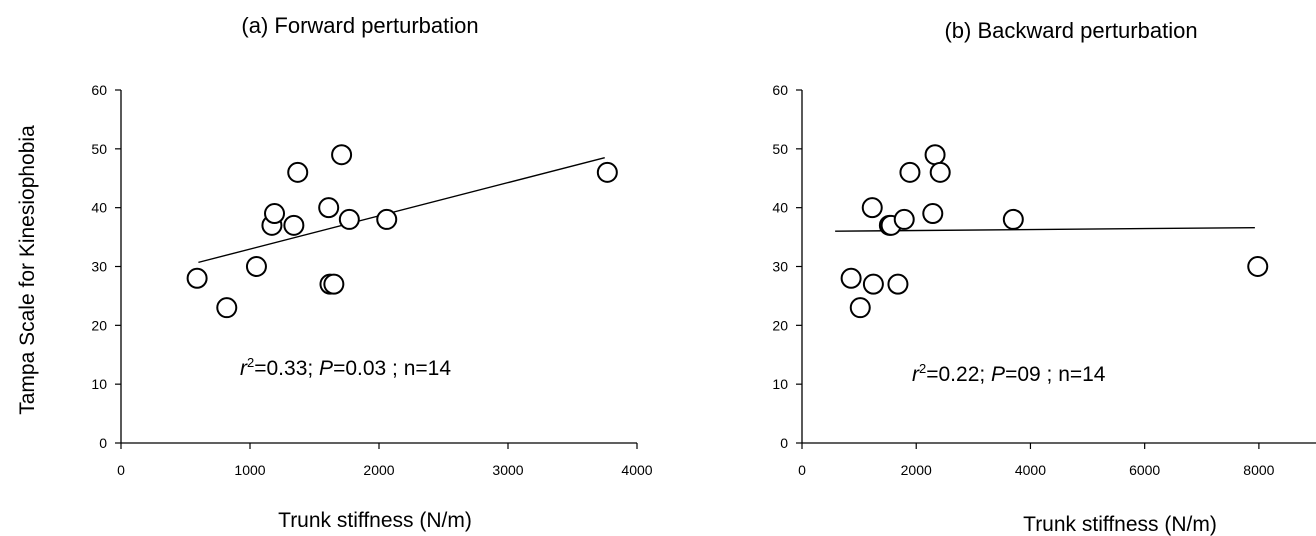 The height and width of the screenshot is (536, 1316). What do you see at coordinates (1055, 374) in the screenshot?
I see `p-value: =09 ; n=14` at bounding box center [1055, 374].